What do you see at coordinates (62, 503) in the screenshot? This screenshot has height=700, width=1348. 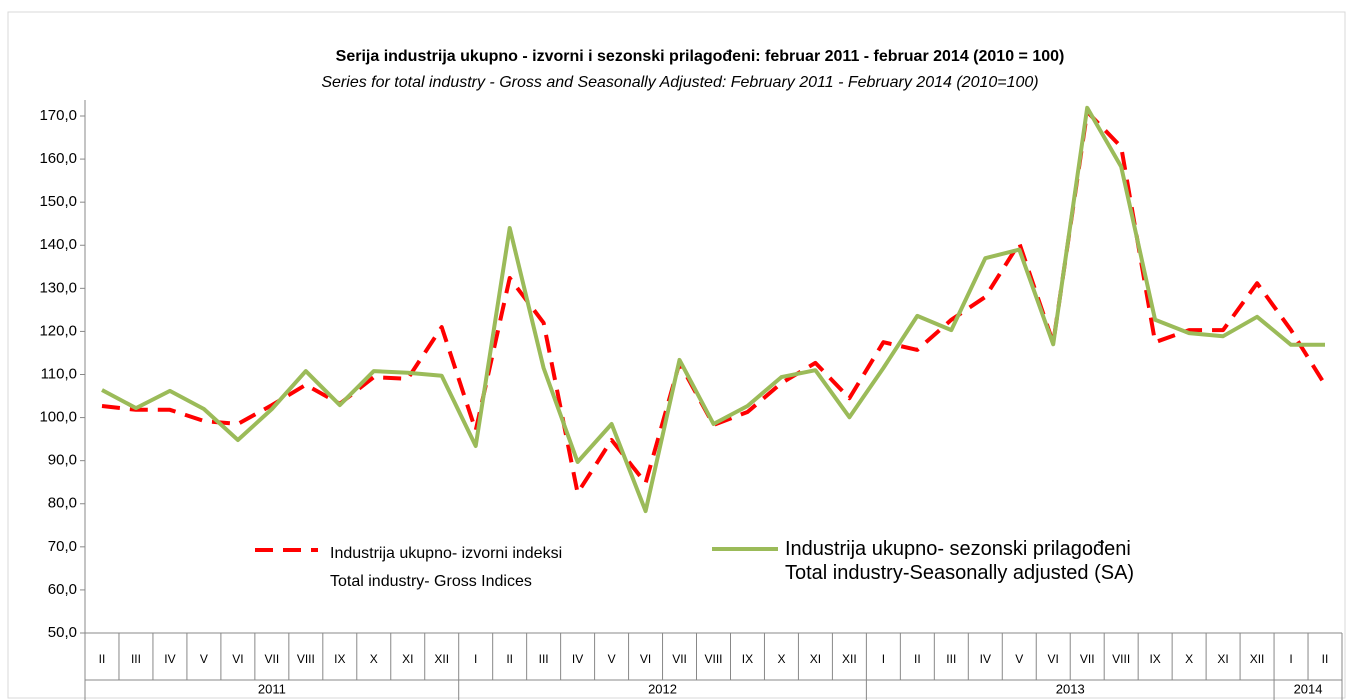 I see `y-tick-label: 80,0` at bounding box center [62, 503].